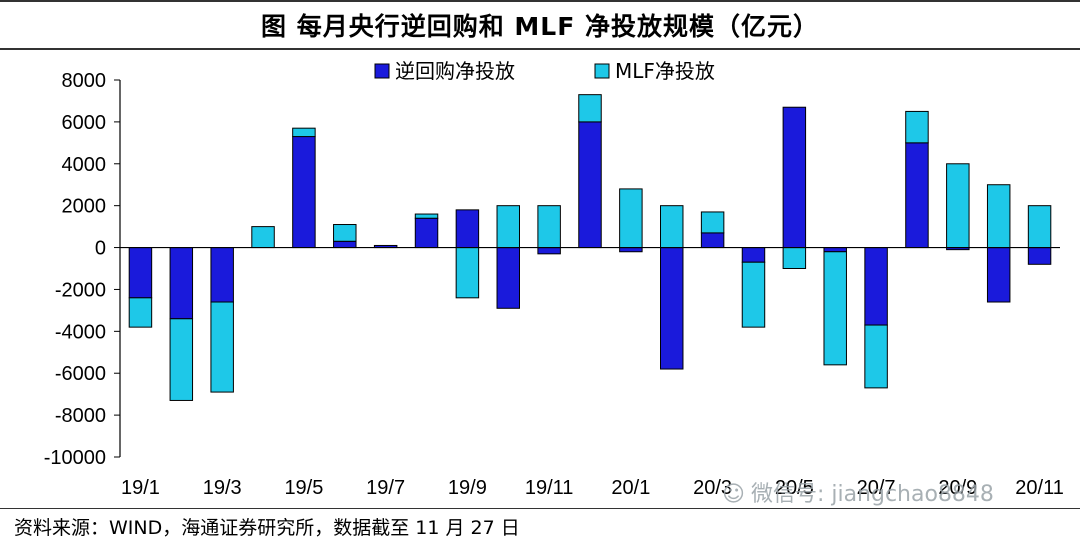  What do you see at coordinates (602, 71) in the screenshot?
I see `legend-swatch-mlf` at bounding box center [602, 71].